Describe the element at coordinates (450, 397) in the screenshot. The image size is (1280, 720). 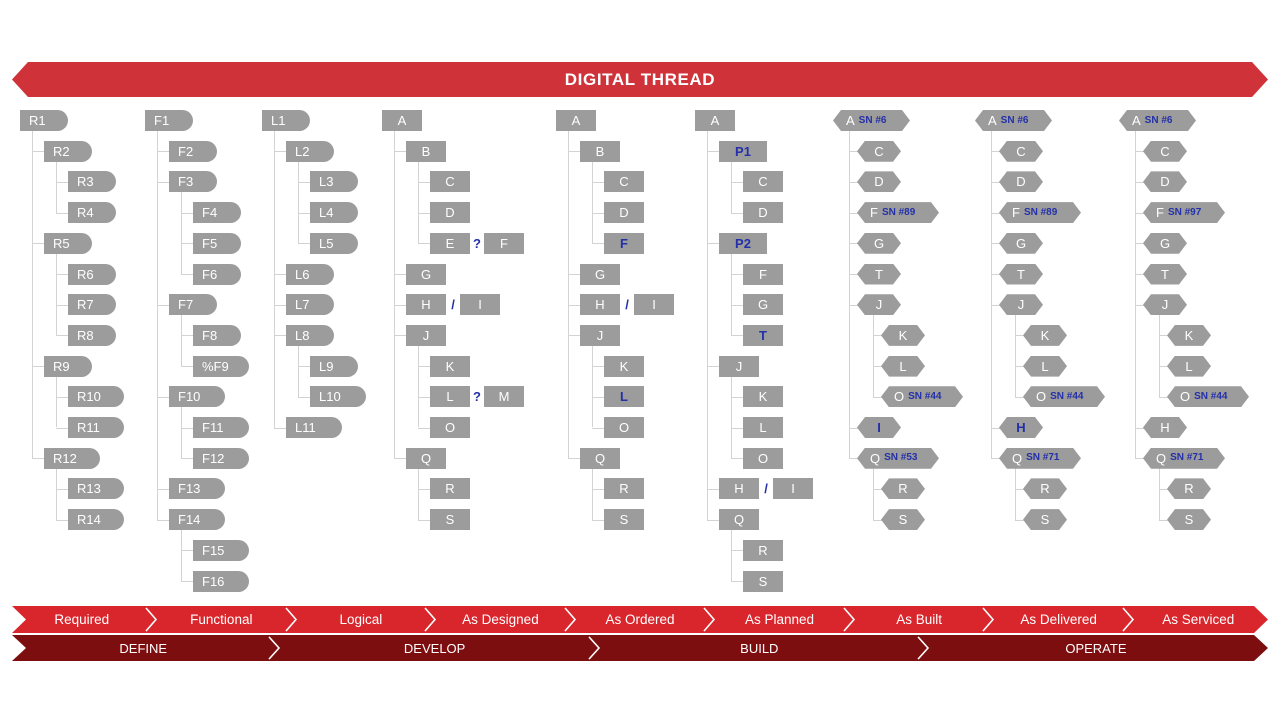
I see `tree-node-as-designed-L: L` at that location.